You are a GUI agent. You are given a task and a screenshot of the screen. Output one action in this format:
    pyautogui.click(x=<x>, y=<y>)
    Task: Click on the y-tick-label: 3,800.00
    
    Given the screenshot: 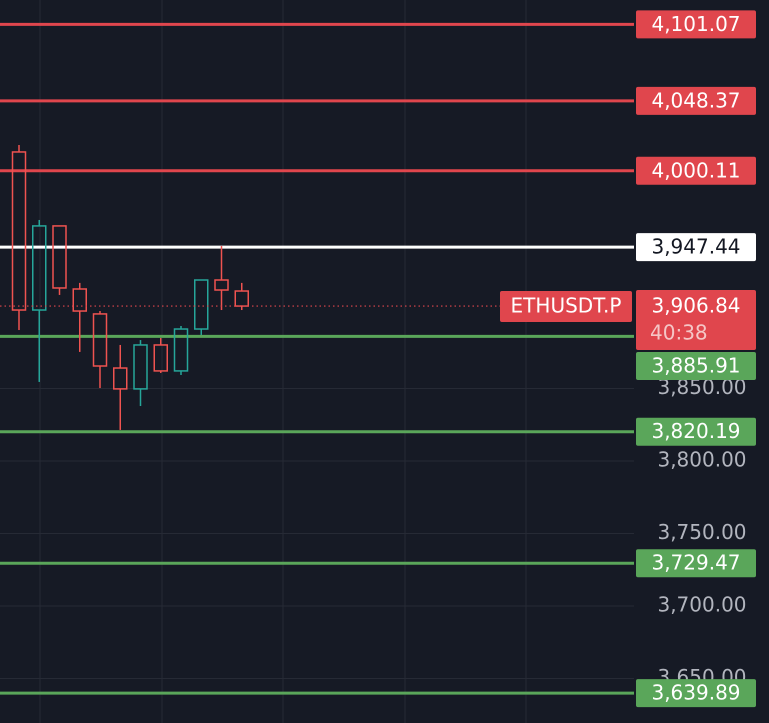 What is the action you would take?
    pyautogui.click(x=701, y=459)
    